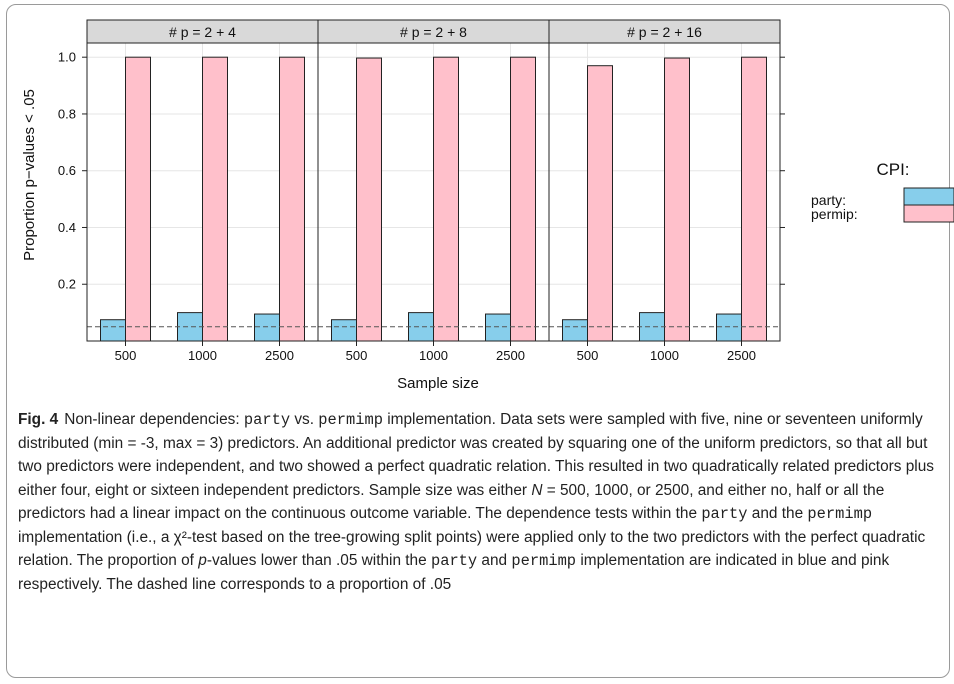  Describe the element at coordinates (438, 383) in the screenshot. I see `x-axis-label: Sample size` at that location.